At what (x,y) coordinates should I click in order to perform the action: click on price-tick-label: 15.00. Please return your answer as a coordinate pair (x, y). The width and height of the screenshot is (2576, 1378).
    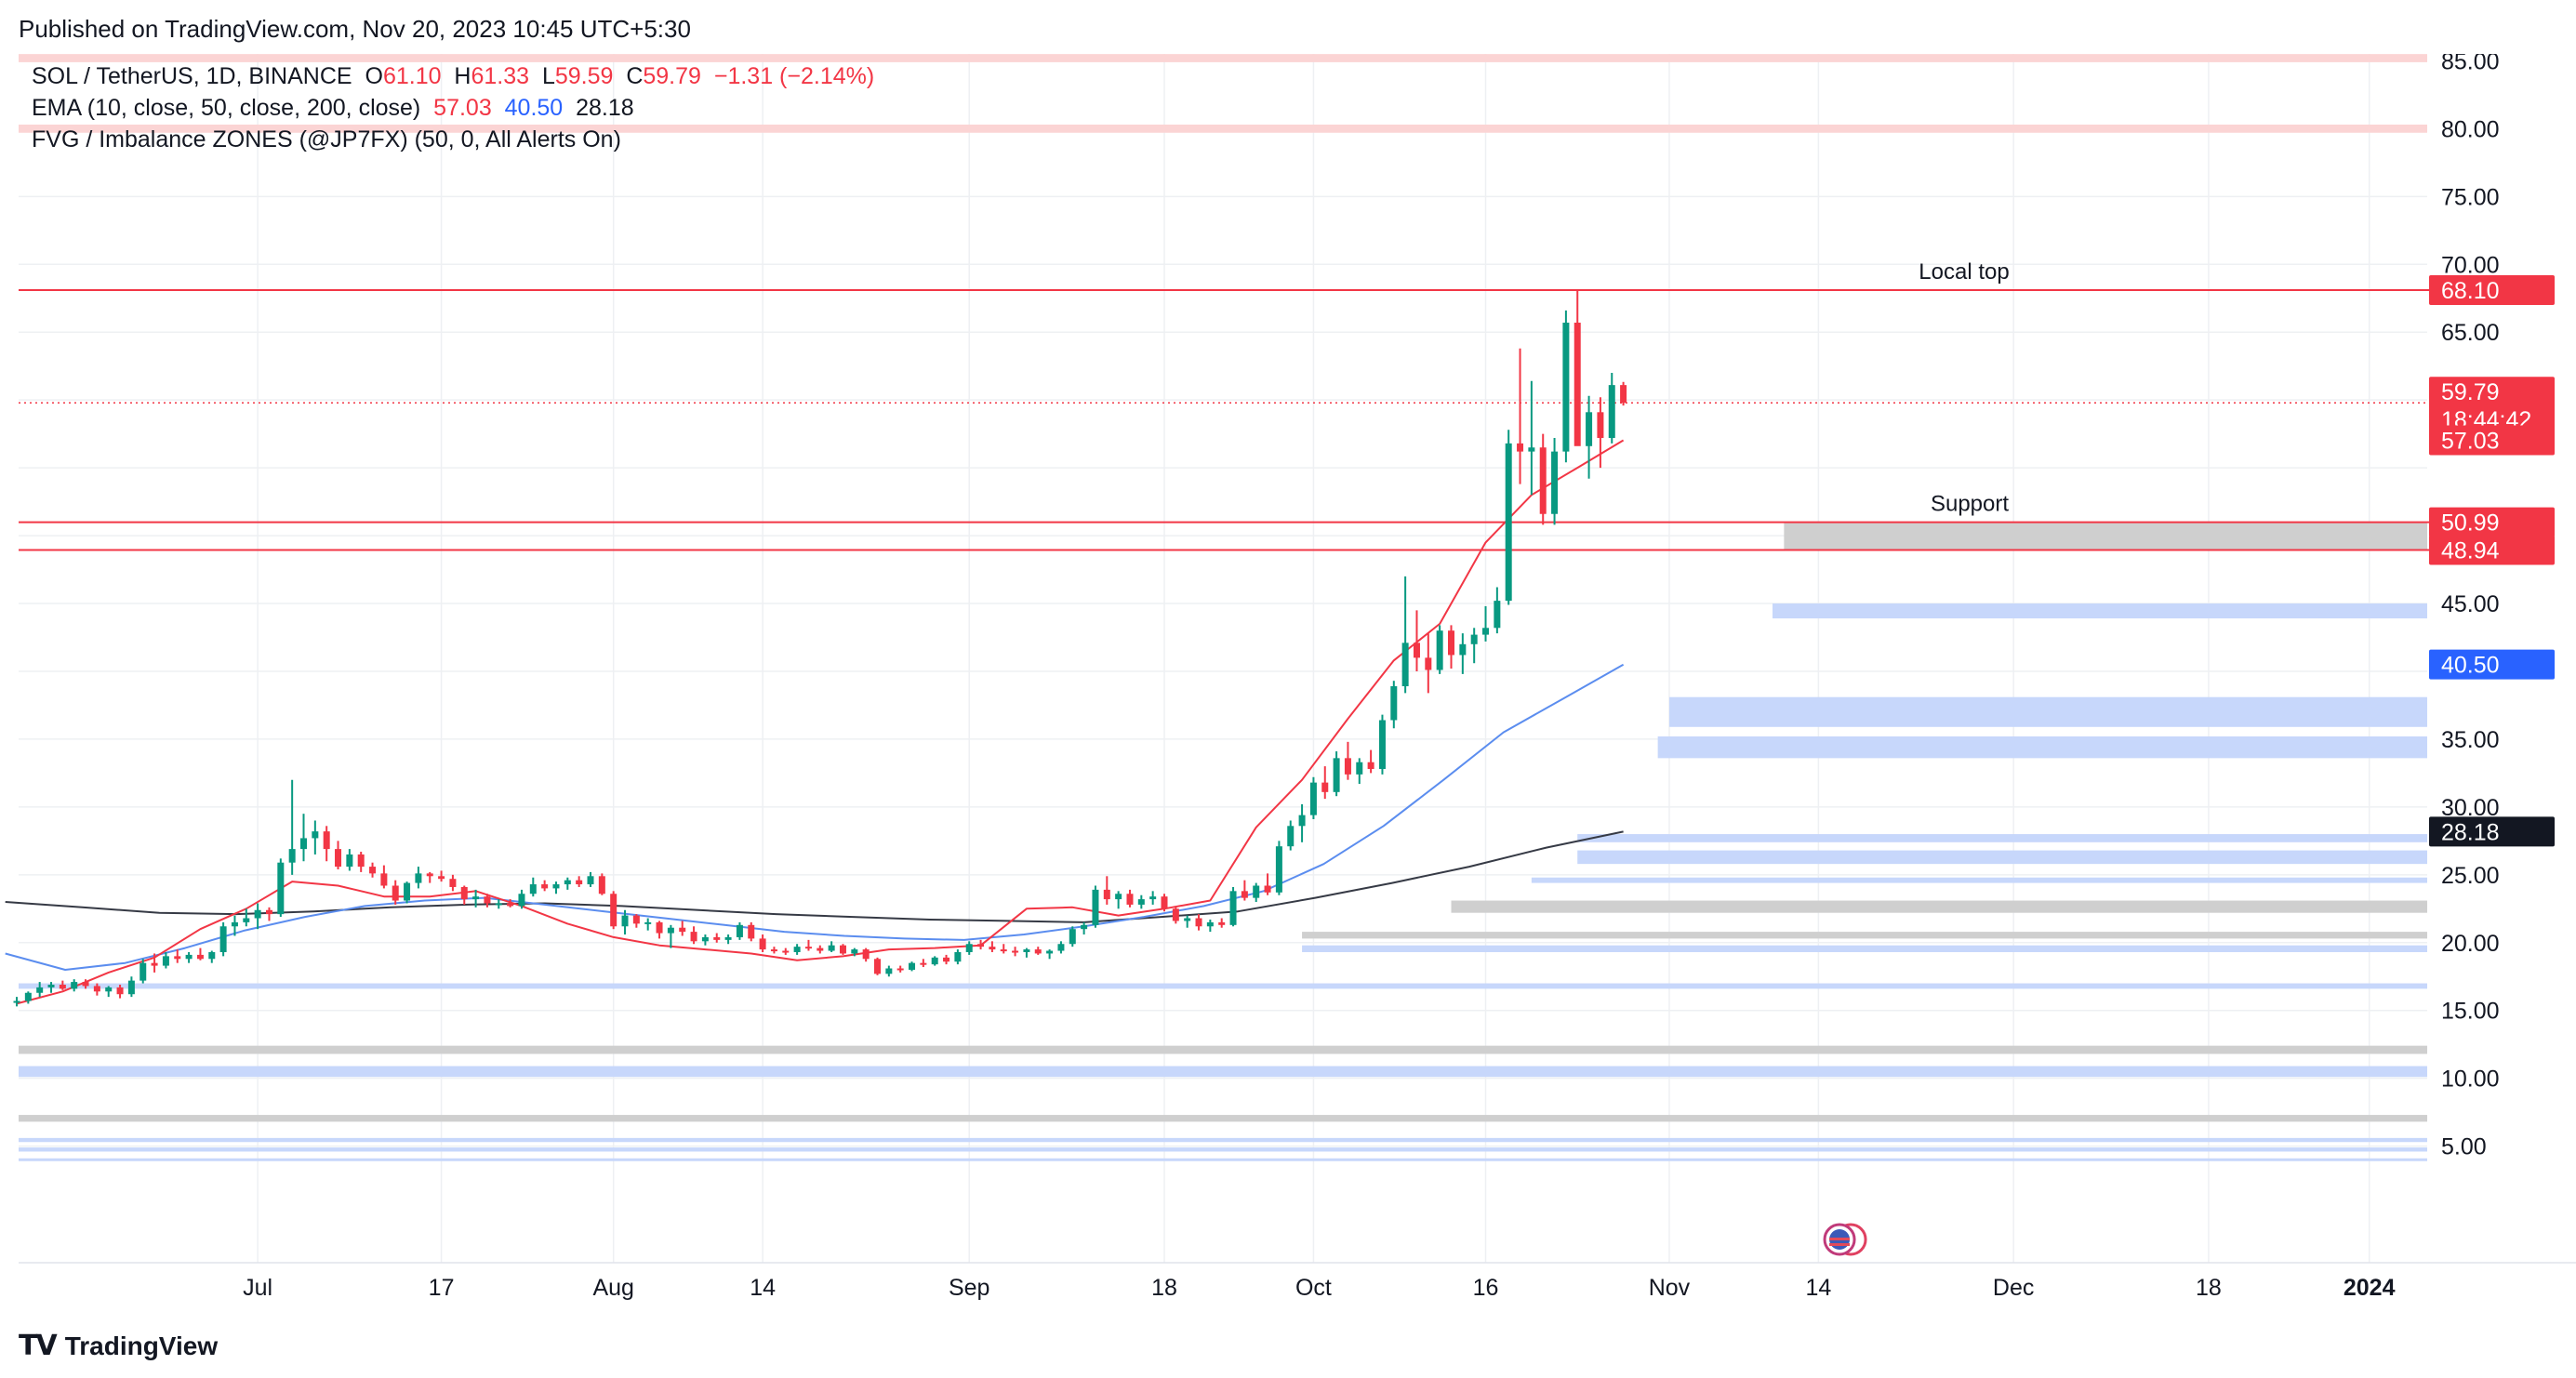
    Looking at the image, I should click on (2470, 1012).